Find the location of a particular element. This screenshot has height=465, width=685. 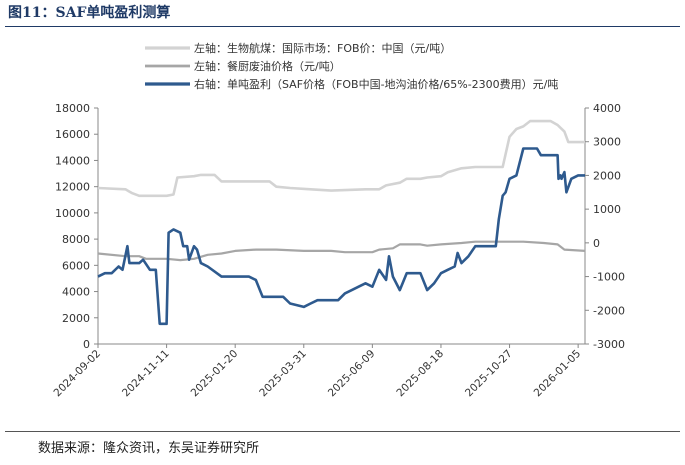

y-right-tick-label: 0 is located at coordinates (596, 243).